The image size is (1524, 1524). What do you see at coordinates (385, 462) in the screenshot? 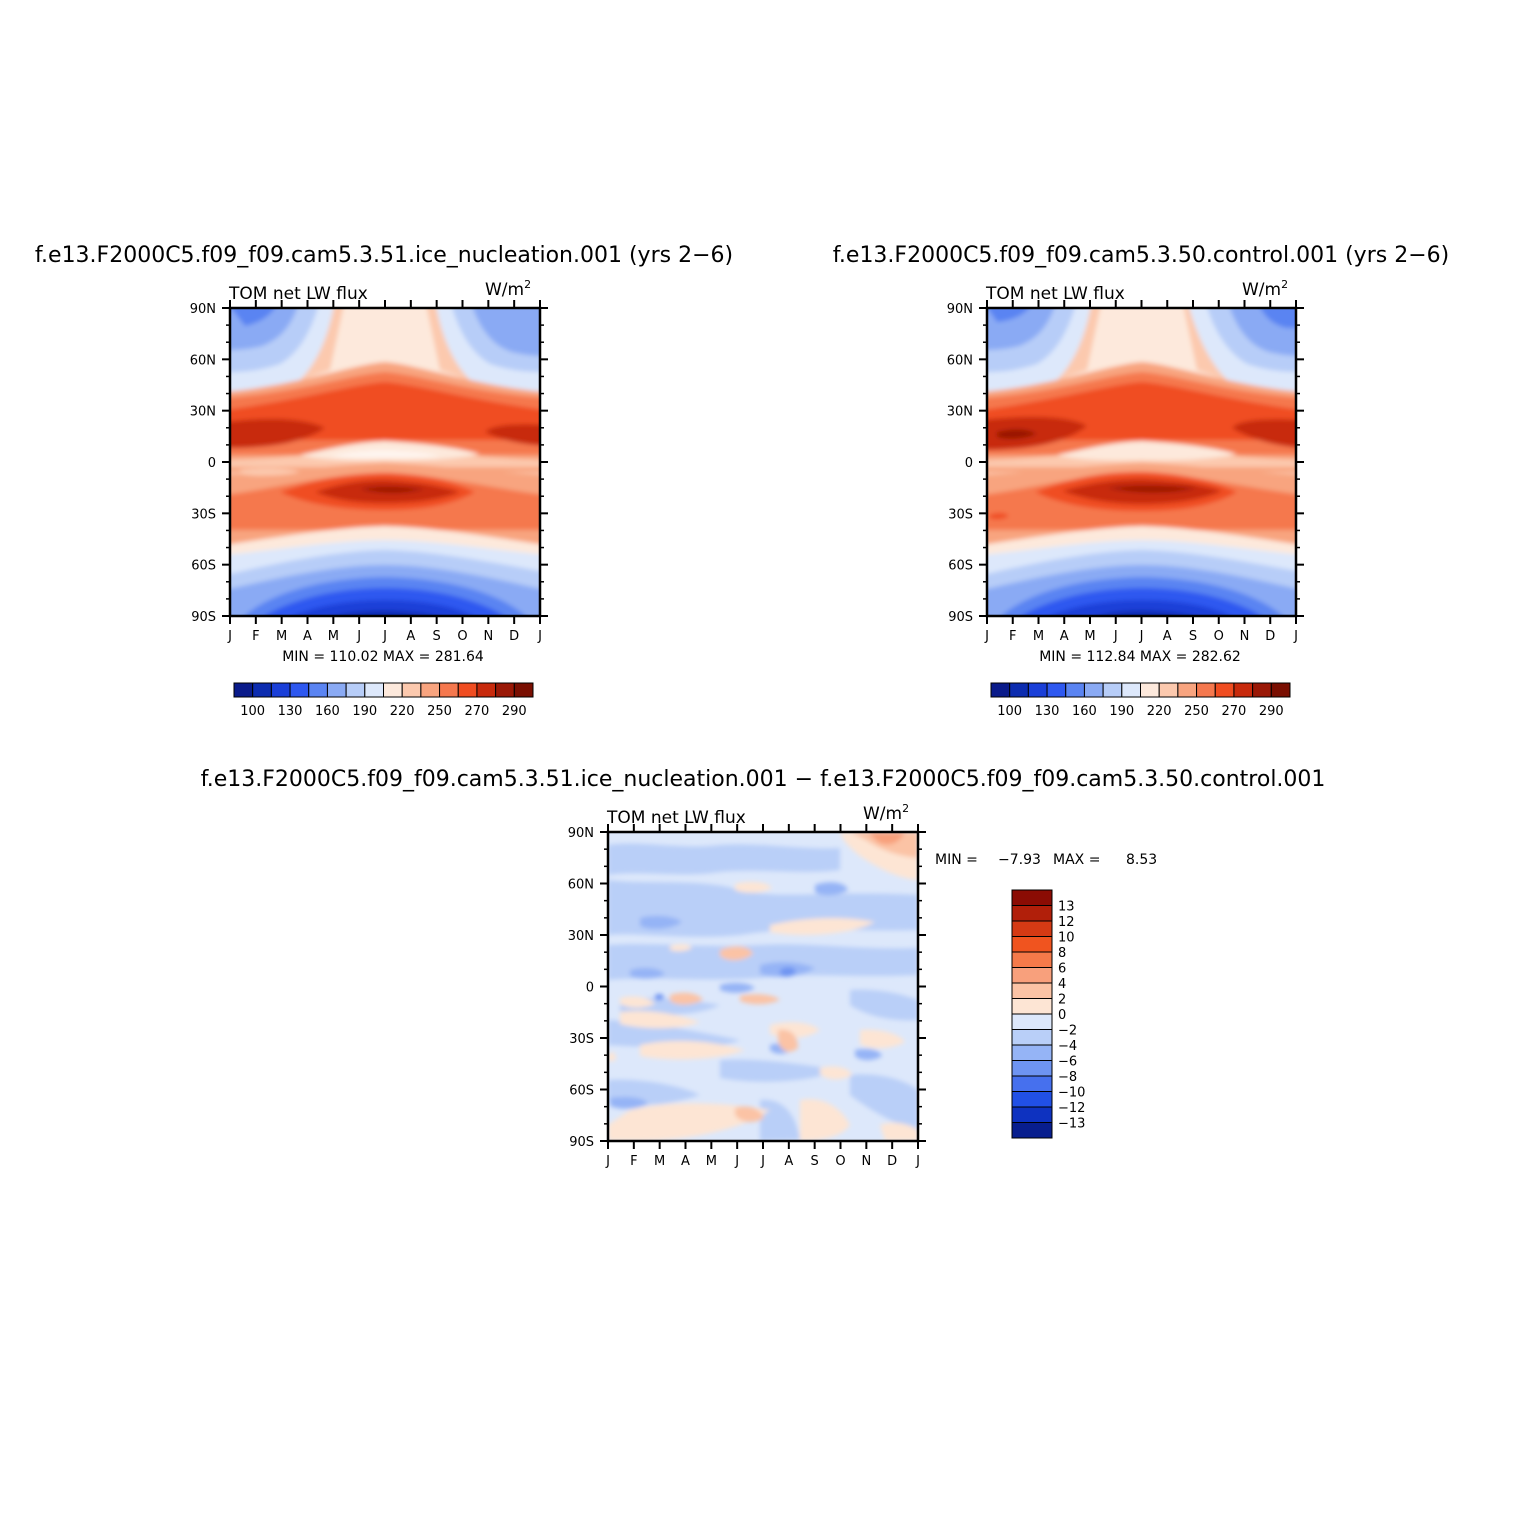
I see `panel-ice-field` at bounding box center [385, 462].